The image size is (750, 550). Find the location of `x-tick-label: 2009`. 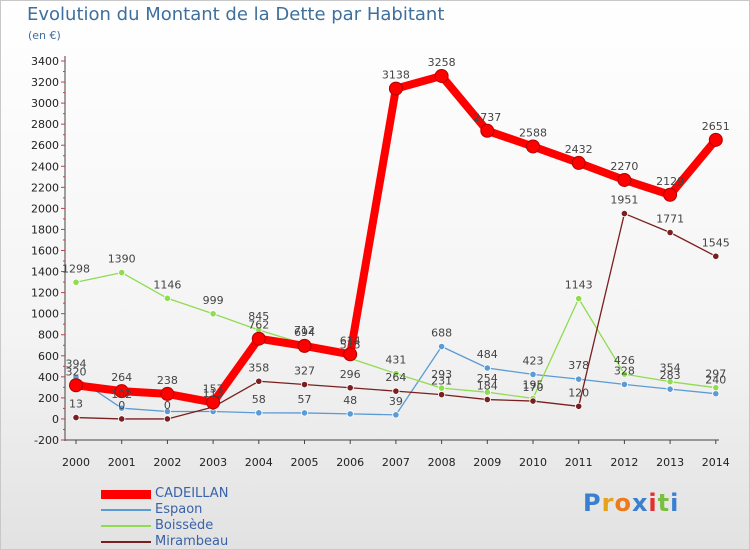

x-tick-label: 2009 is located at coordinates (487, 462).